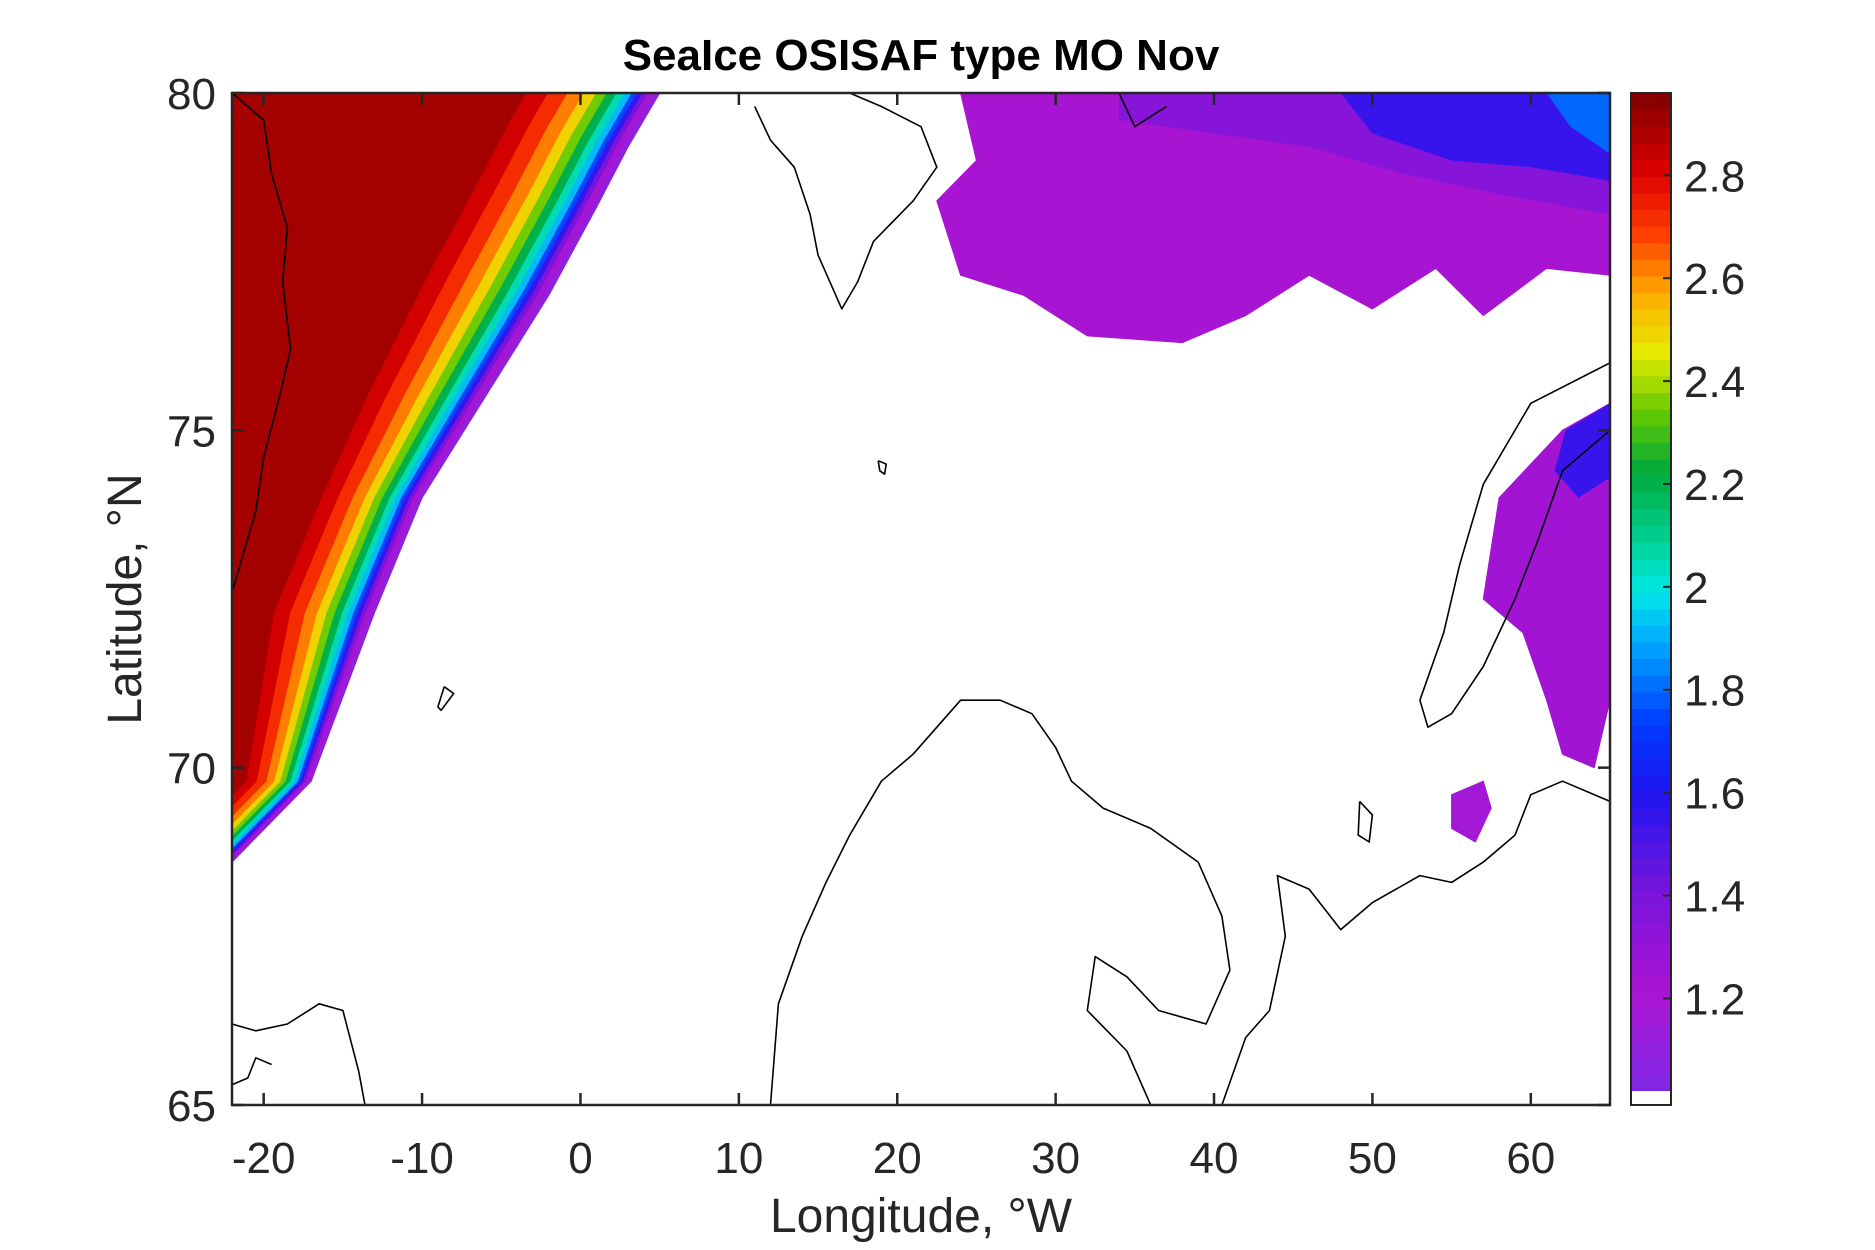  What do you see at coordinates (446, 699) in the screenshot?
I see `coast-jan-mayen` at bounding box center [446, 699].